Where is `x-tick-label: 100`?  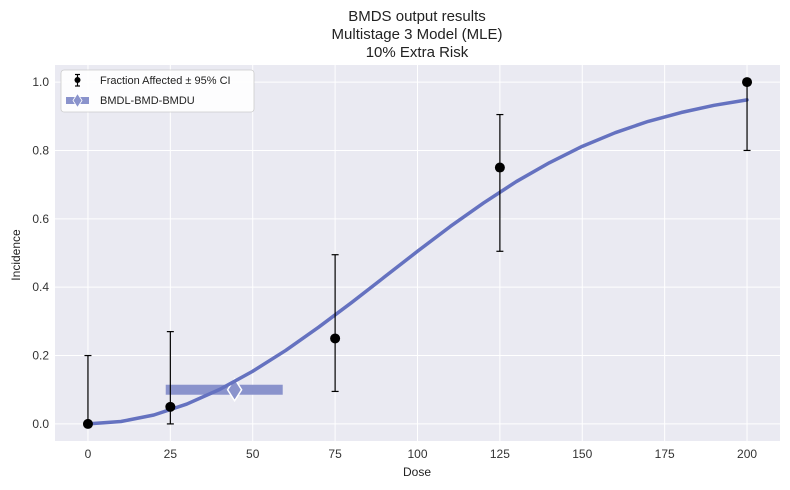
x-tick-label: 100 is located at coordinates (417, 454).